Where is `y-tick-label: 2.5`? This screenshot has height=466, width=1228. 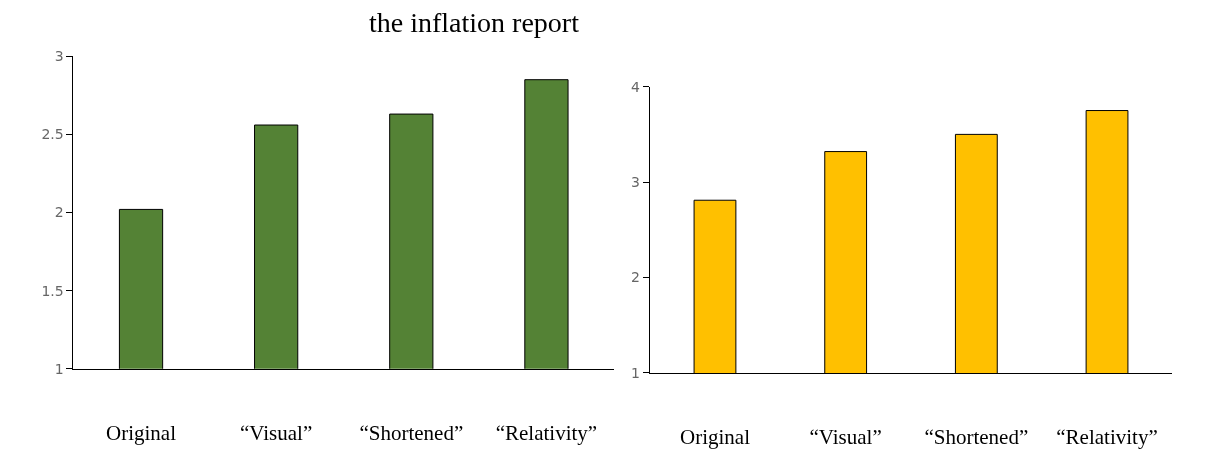 y-tick-label: 2.5 is located at coordinates (52, 134).